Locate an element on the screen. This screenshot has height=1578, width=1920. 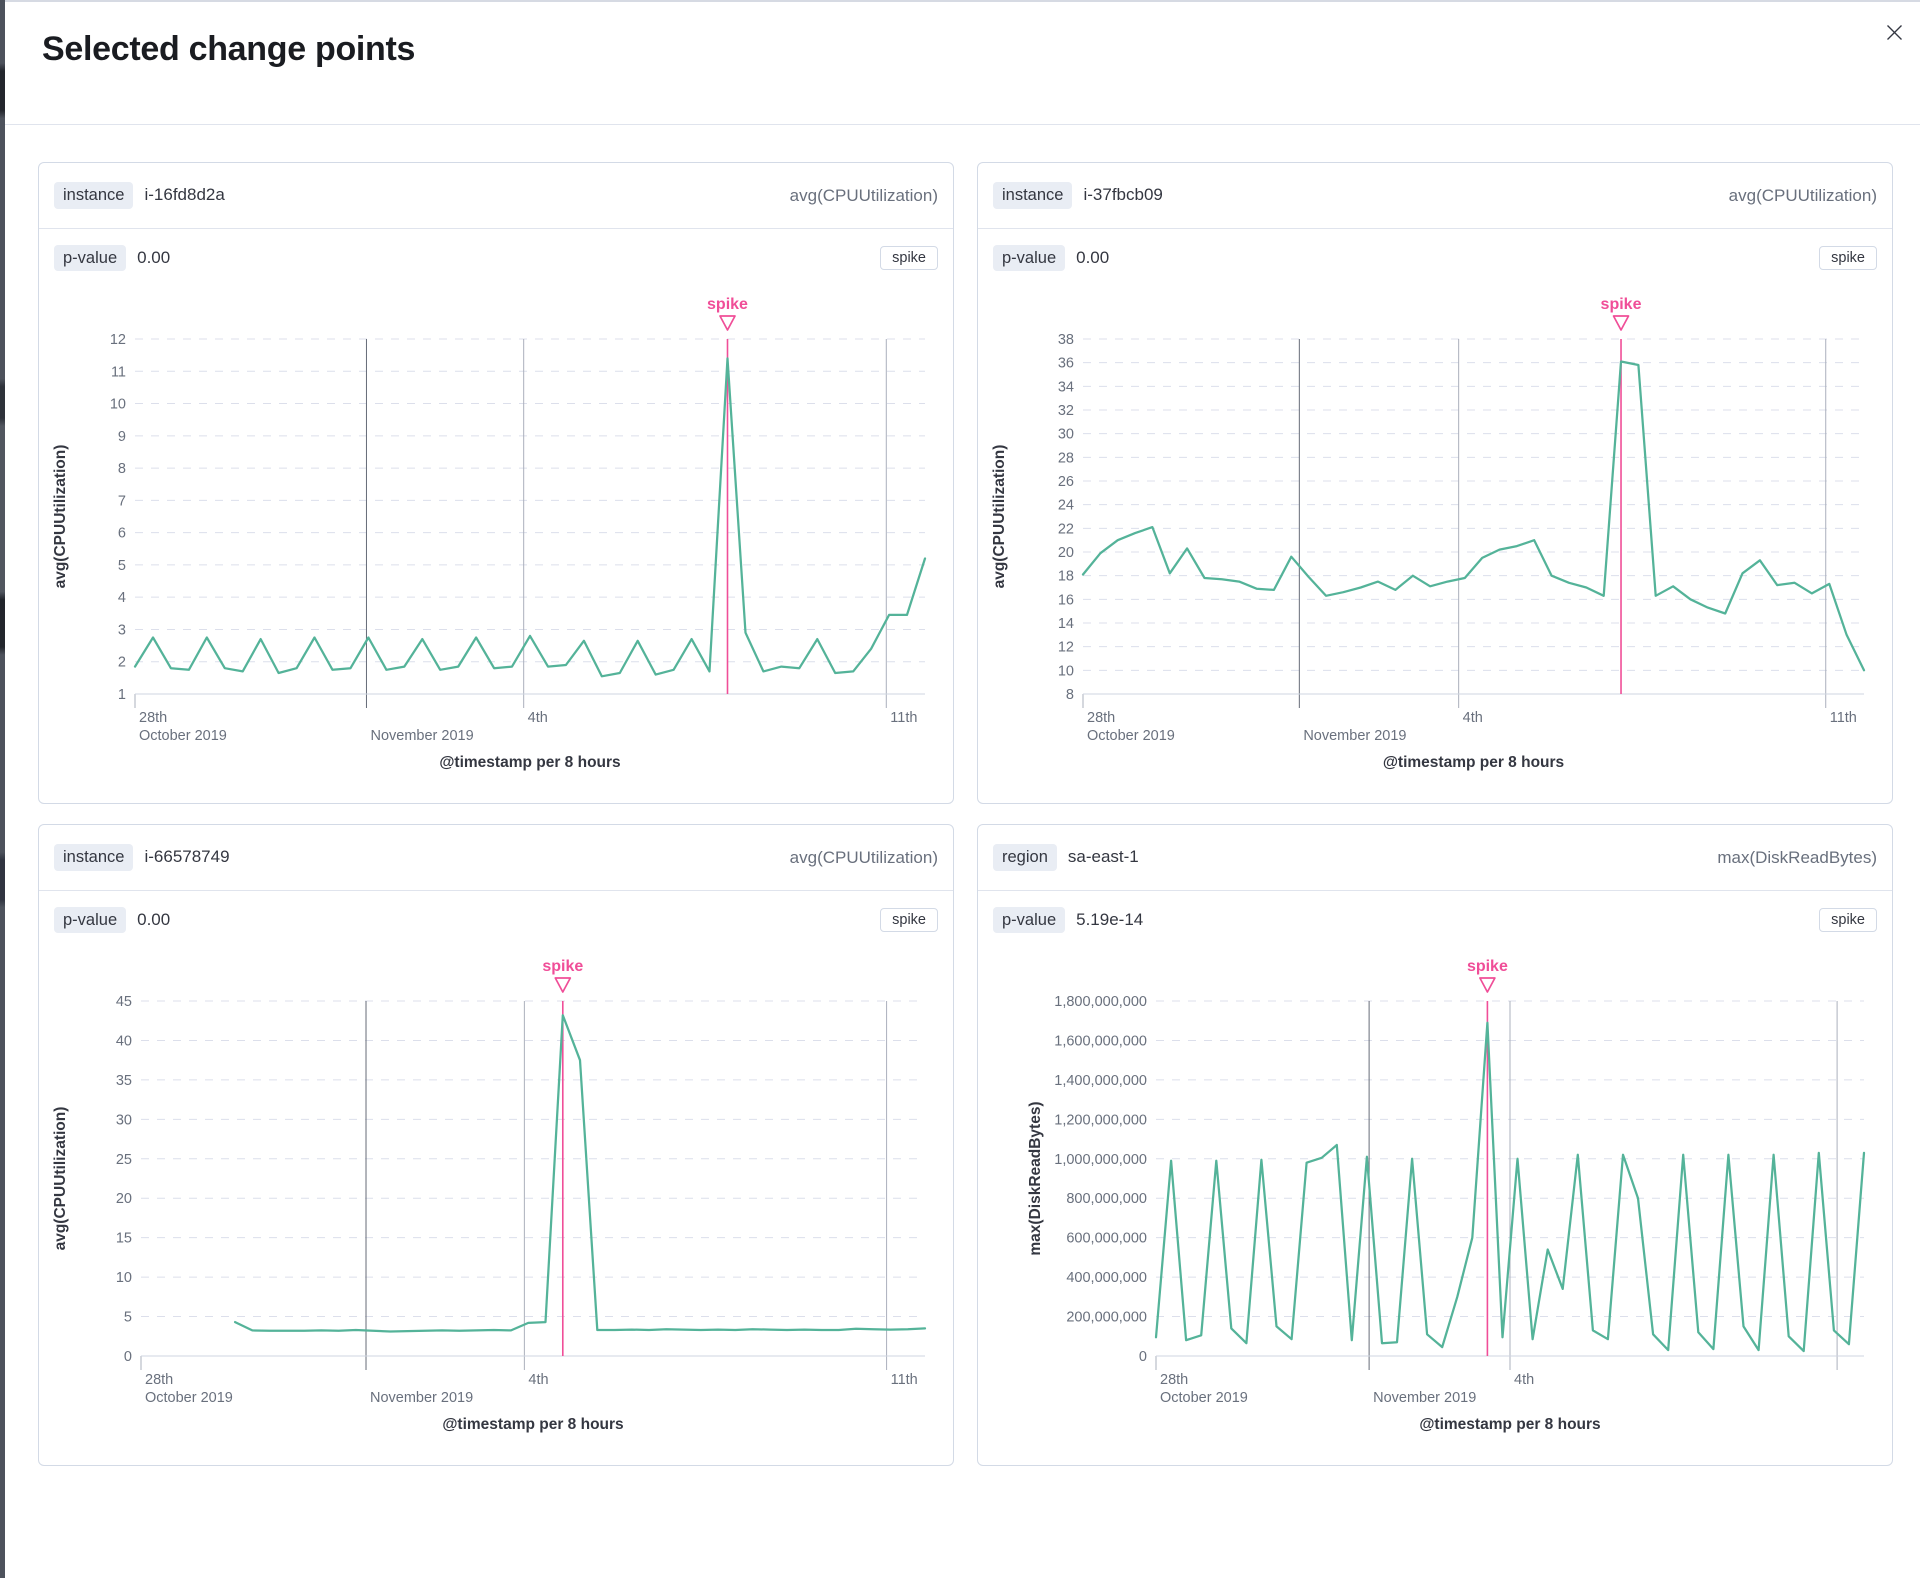
background-page-edge is located at coordinates (2, 789).